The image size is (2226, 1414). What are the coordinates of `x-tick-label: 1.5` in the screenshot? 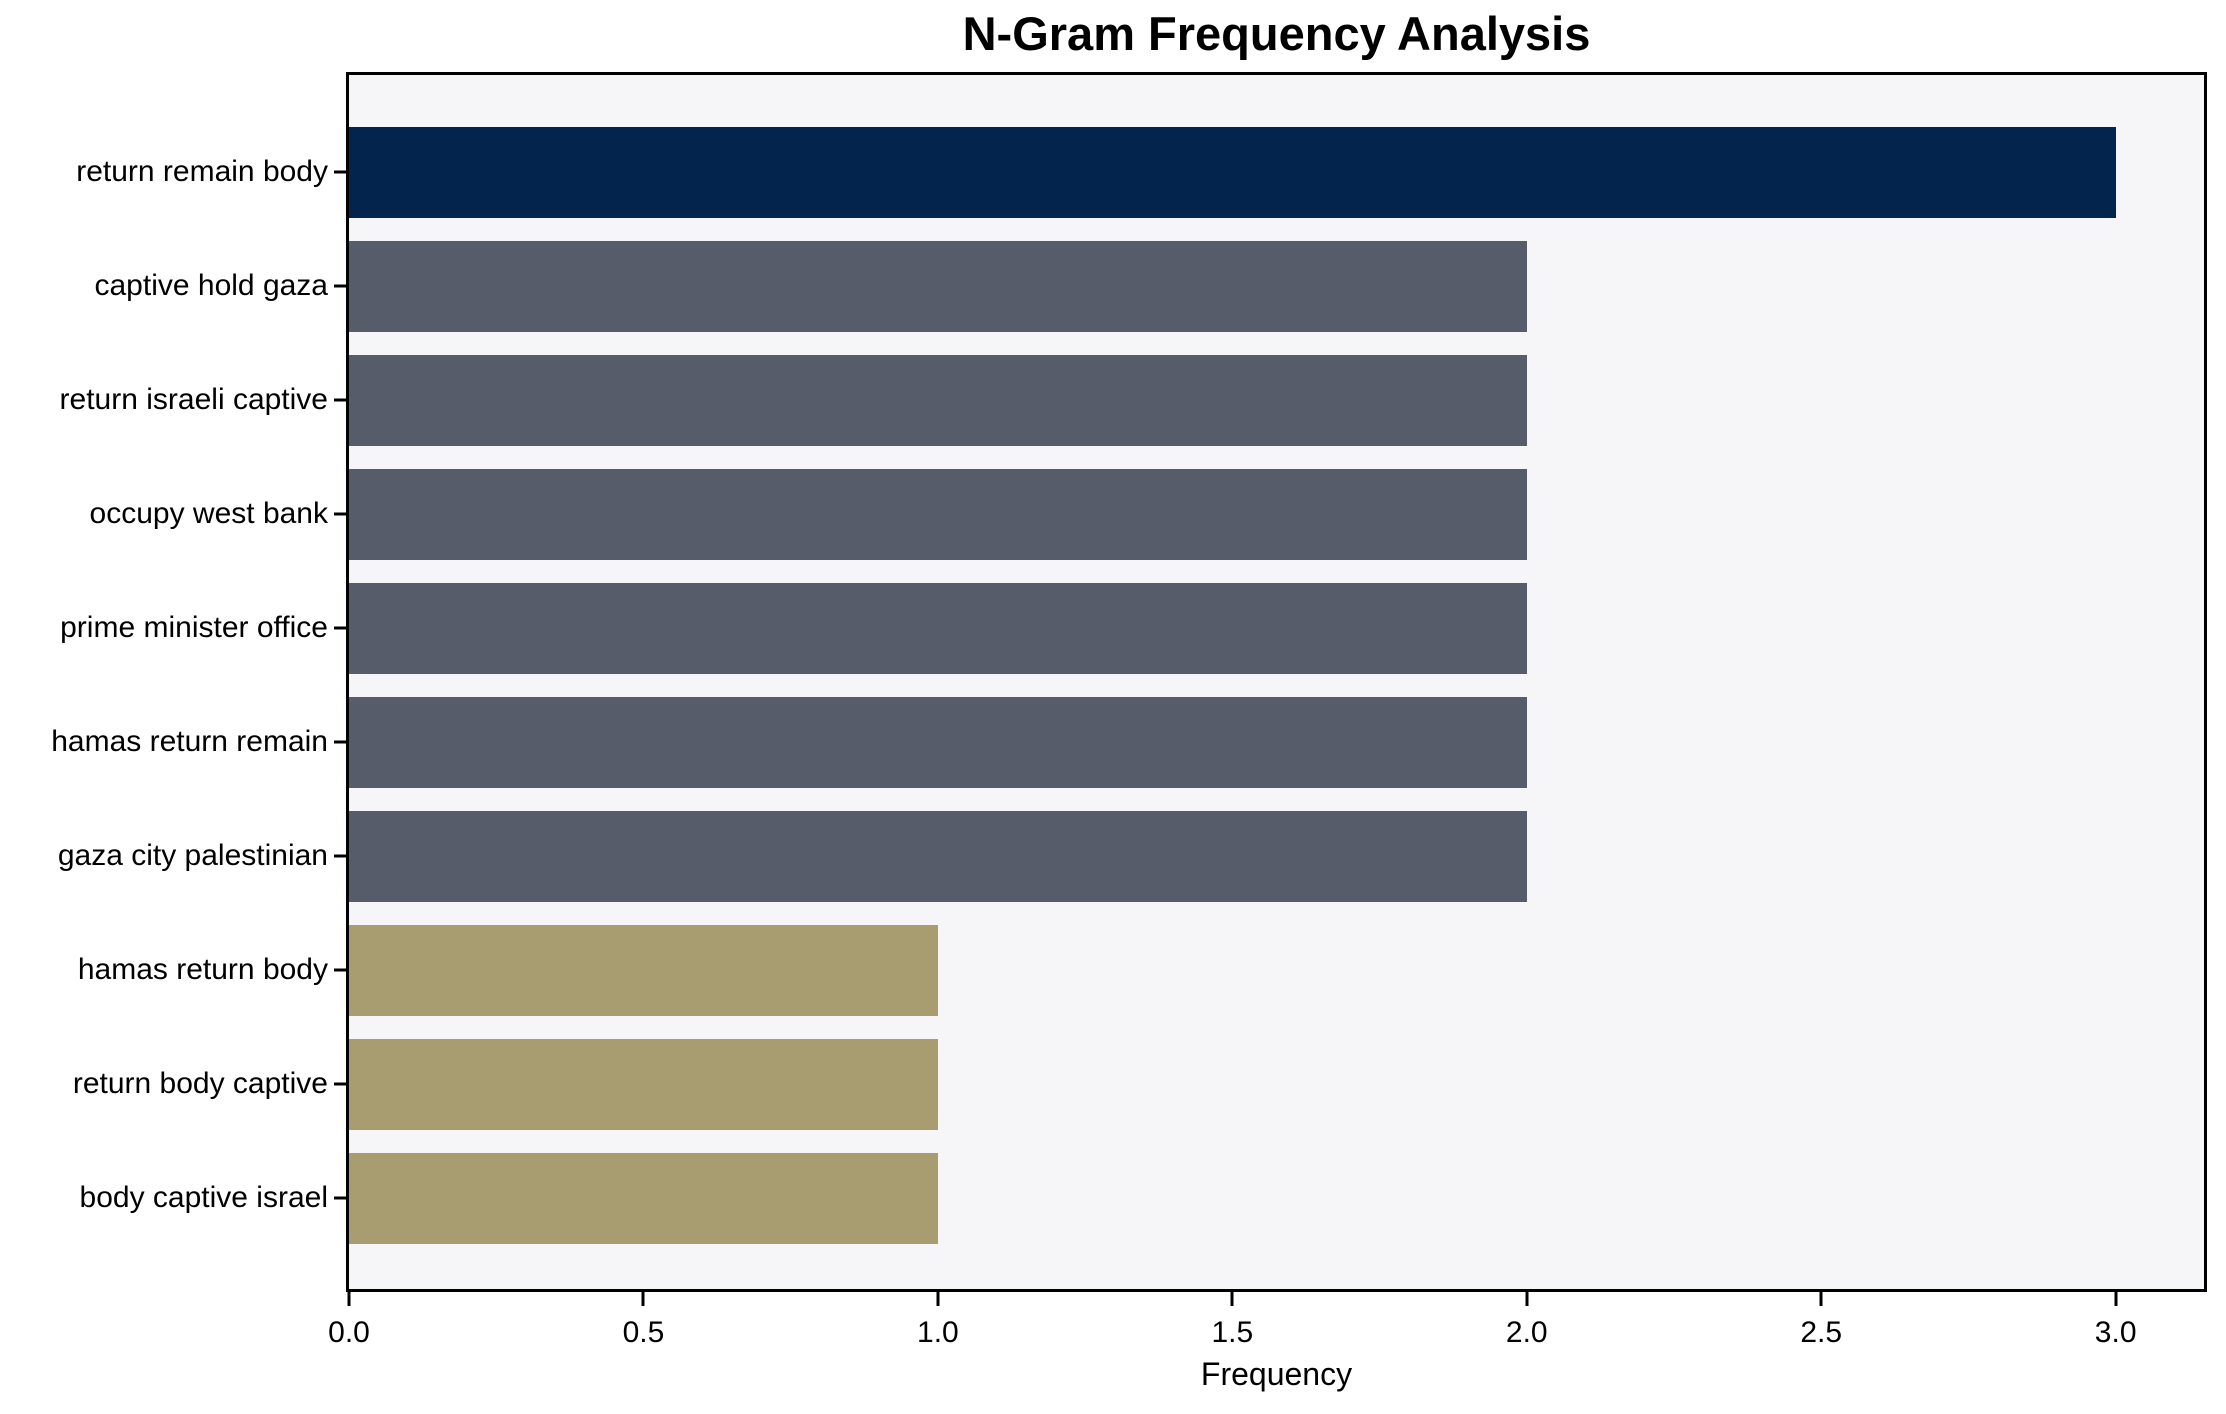 It's located at (1232, 1332).